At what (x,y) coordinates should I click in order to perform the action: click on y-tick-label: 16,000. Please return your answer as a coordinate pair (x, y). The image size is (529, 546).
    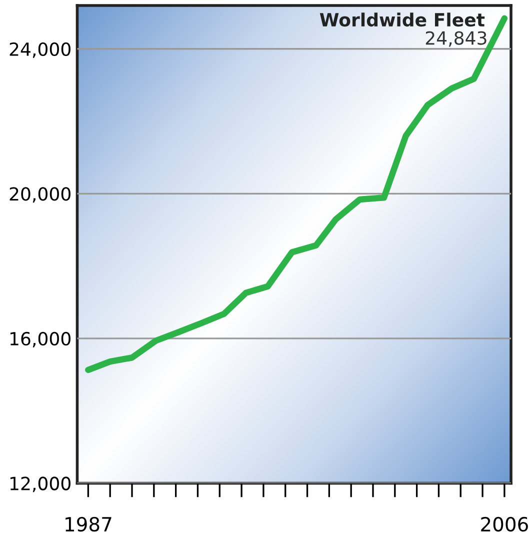
    Looking at the image, I should click on (40, 340).